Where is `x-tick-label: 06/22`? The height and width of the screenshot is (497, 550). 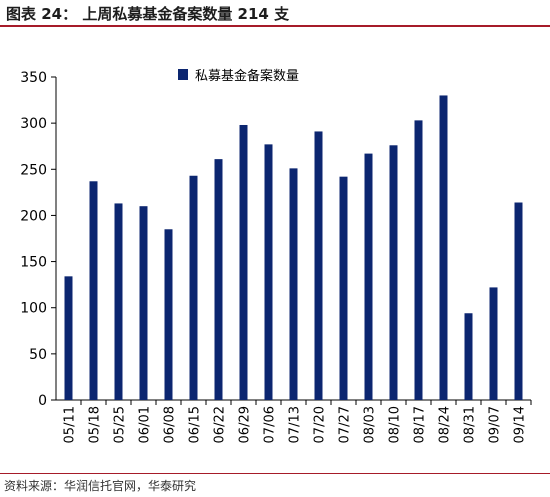
x-tick-label: 06/22 is located at coordinates (220, 424).